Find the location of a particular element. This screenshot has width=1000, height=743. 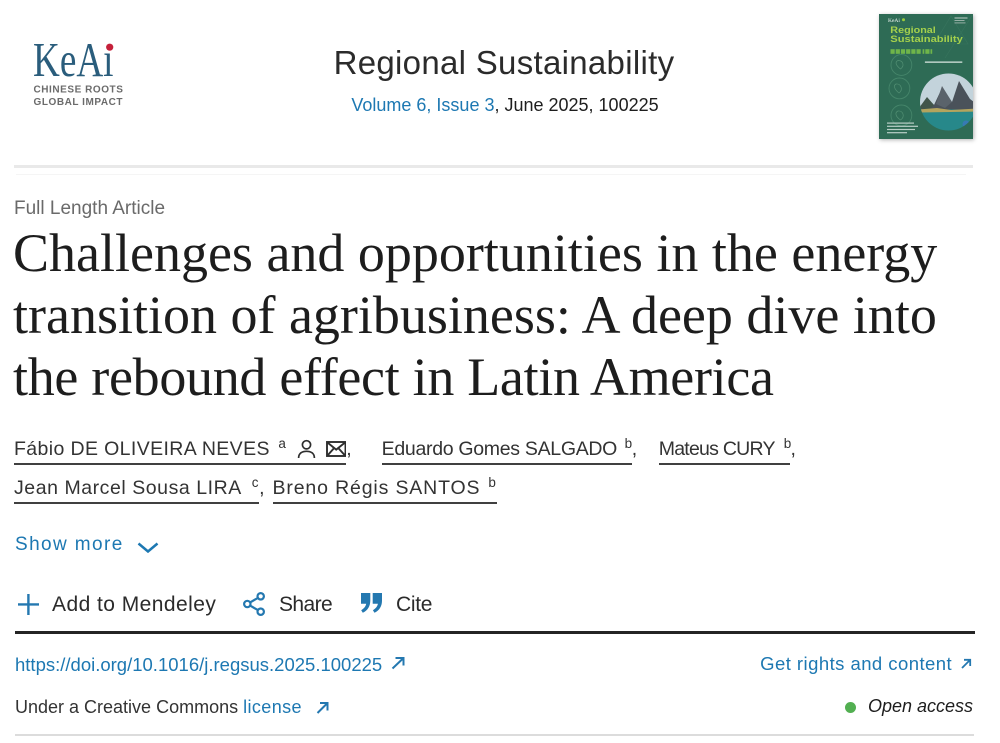

svg-text: KeAı is located at coordinates (73, 60).